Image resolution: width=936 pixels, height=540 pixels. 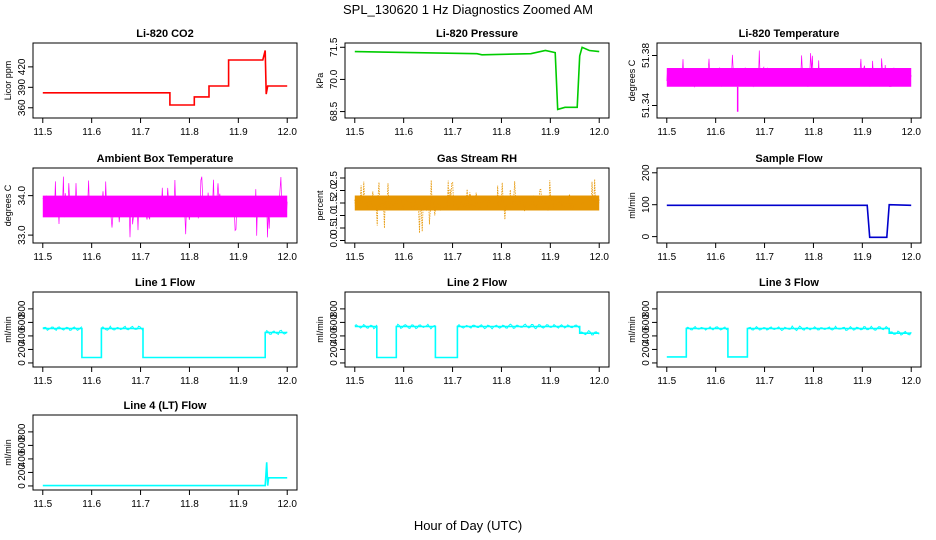 What do you see at coordinates (334, 240) in the screenshot?
I see `y-tick-label: 0.0` at bounding box center [334, 240].